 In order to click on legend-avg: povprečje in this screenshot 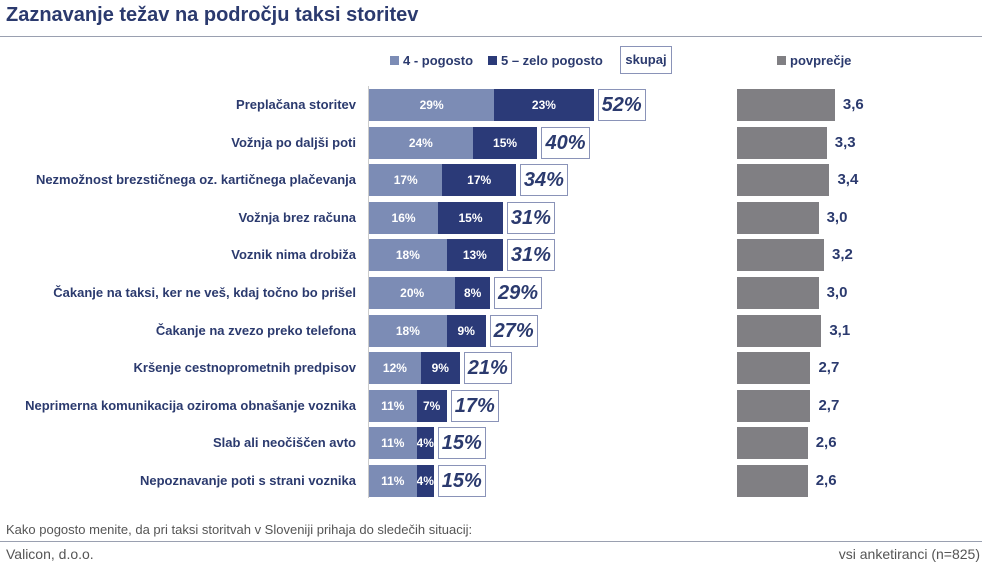, I will do `click(814, 60)`.